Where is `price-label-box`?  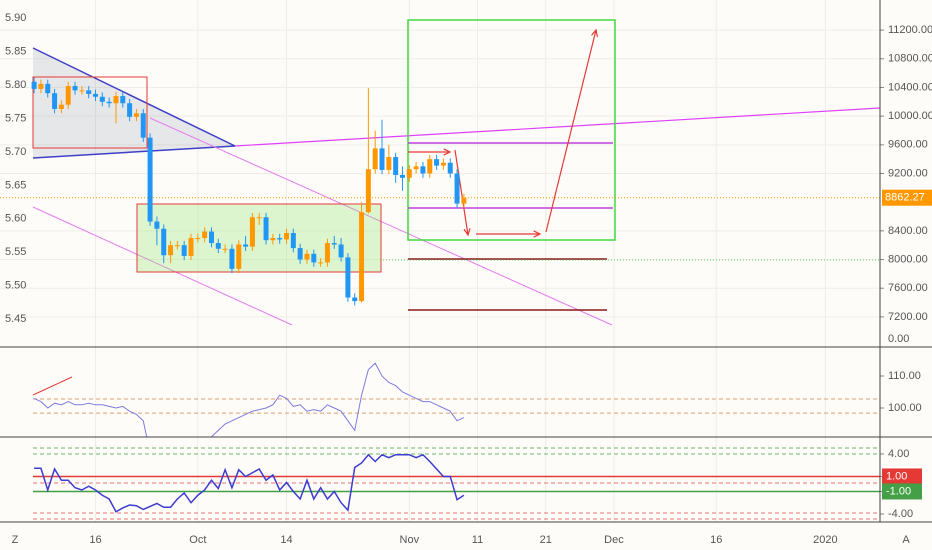 price-label-box is located at coordinates (907, 197).